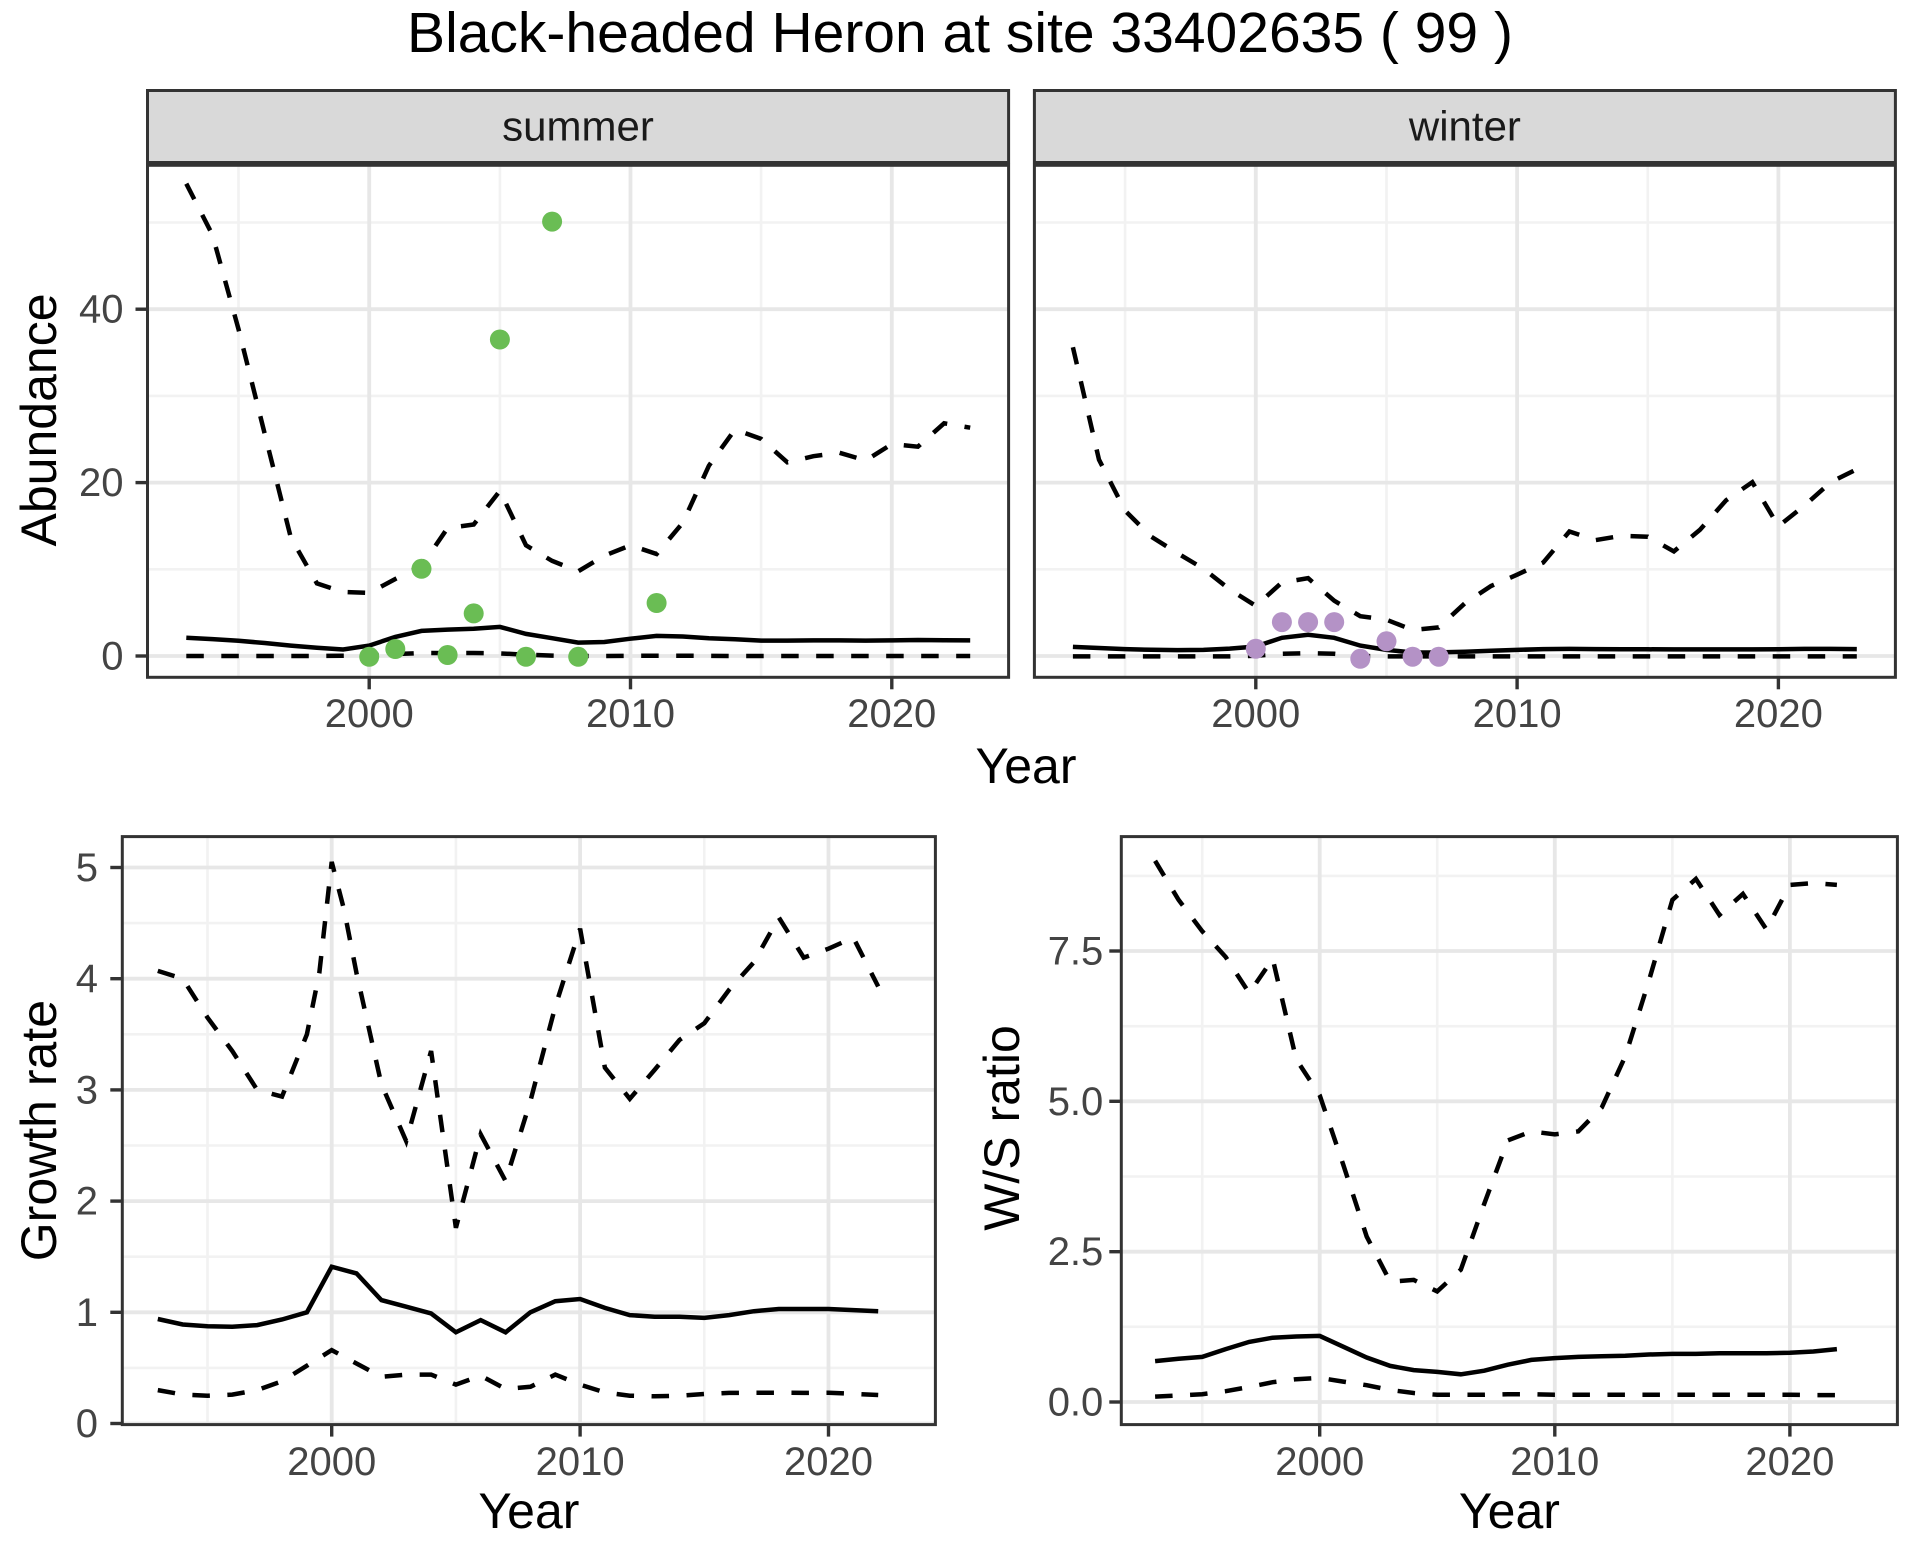 This screenshot has width=1920, height=1560. Describe the element at coordinates (1076, 1252) in the screenshot. I see `svg-text: 2.5` at that location.